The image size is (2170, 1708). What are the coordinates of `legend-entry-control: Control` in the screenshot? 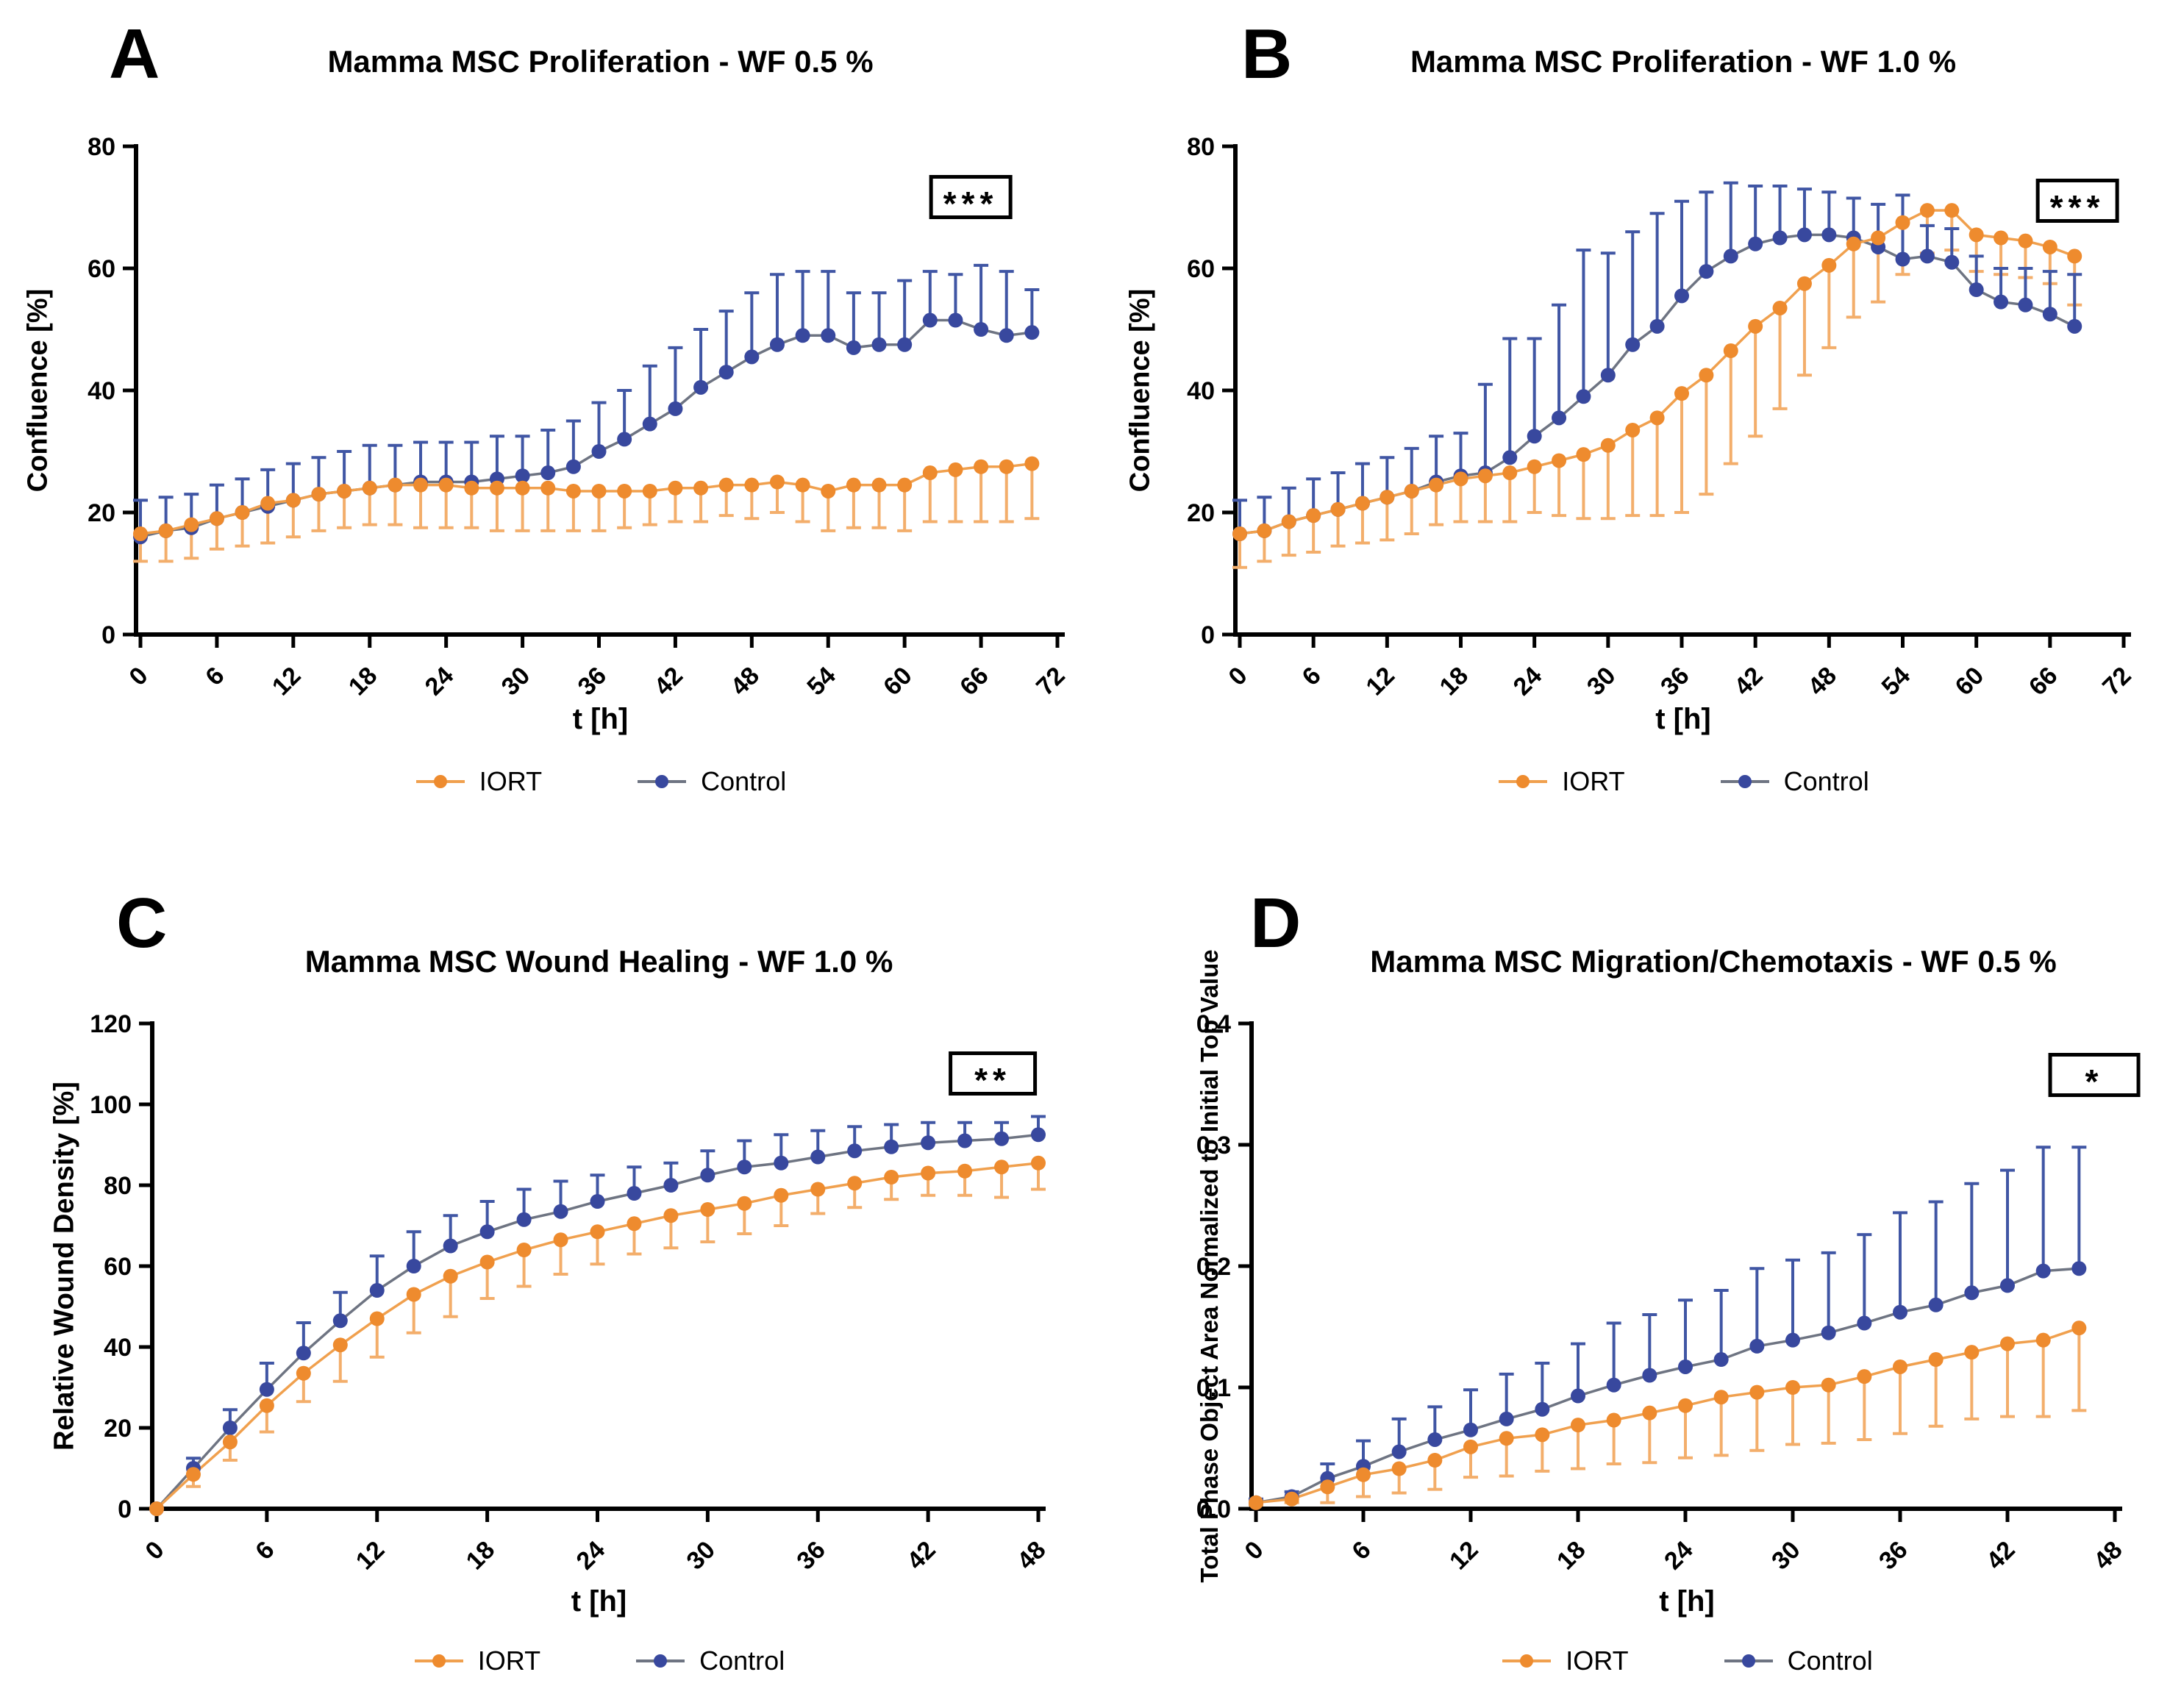 It's located at (1798, 1661).